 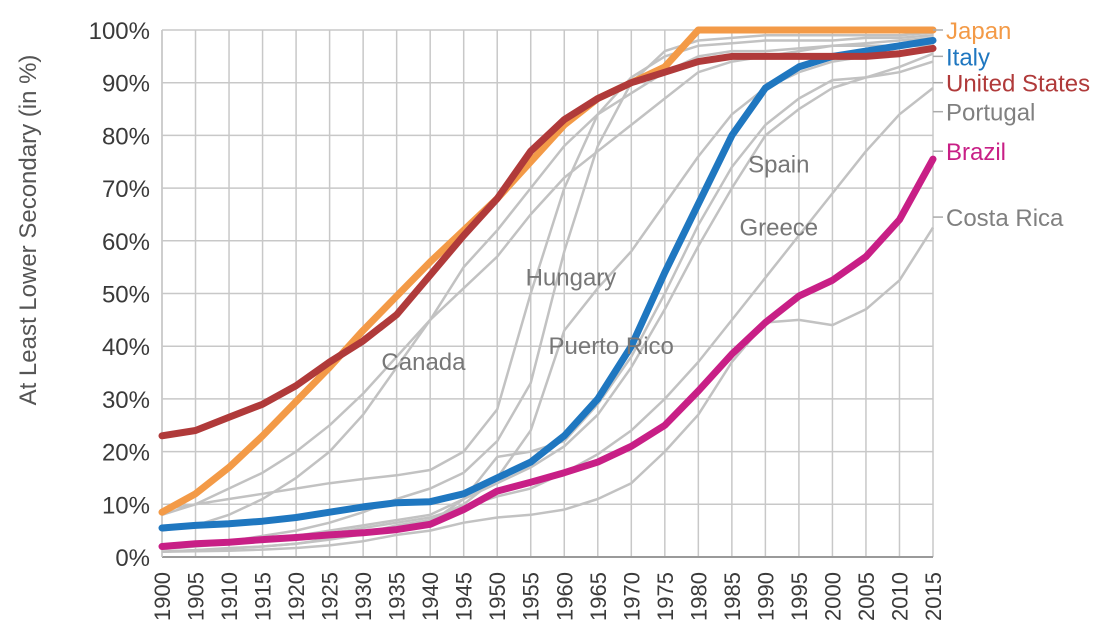 What do you see at coordinates (976, 152) in the screenshot?
I see `legend-label: Brazil` at bounding box center [976, 152].